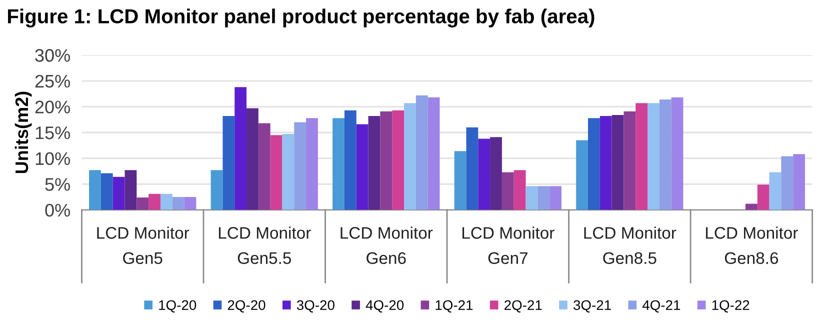  Describe the element at coordinates (57, 210) in the screenshot. I see `y-tick-label: 0%` at that location.